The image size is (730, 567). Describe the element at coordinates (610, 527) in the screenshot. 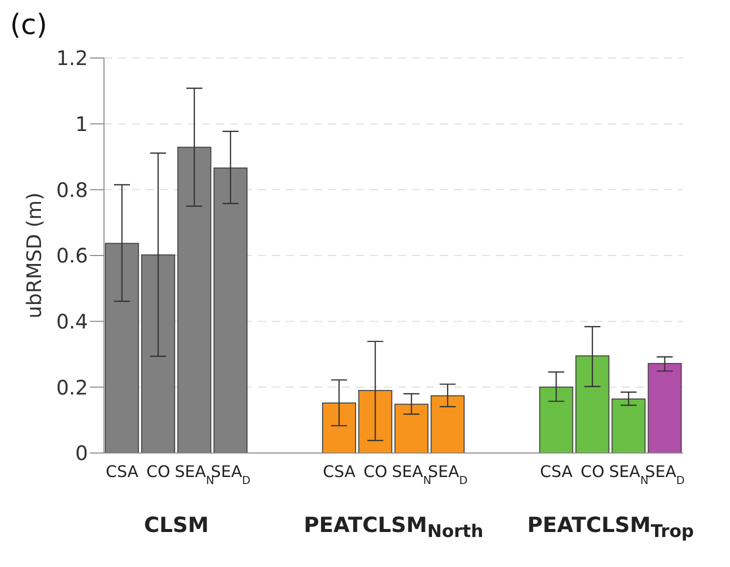

I see `text: PEATCLSM$_{Trop}$` at that location.